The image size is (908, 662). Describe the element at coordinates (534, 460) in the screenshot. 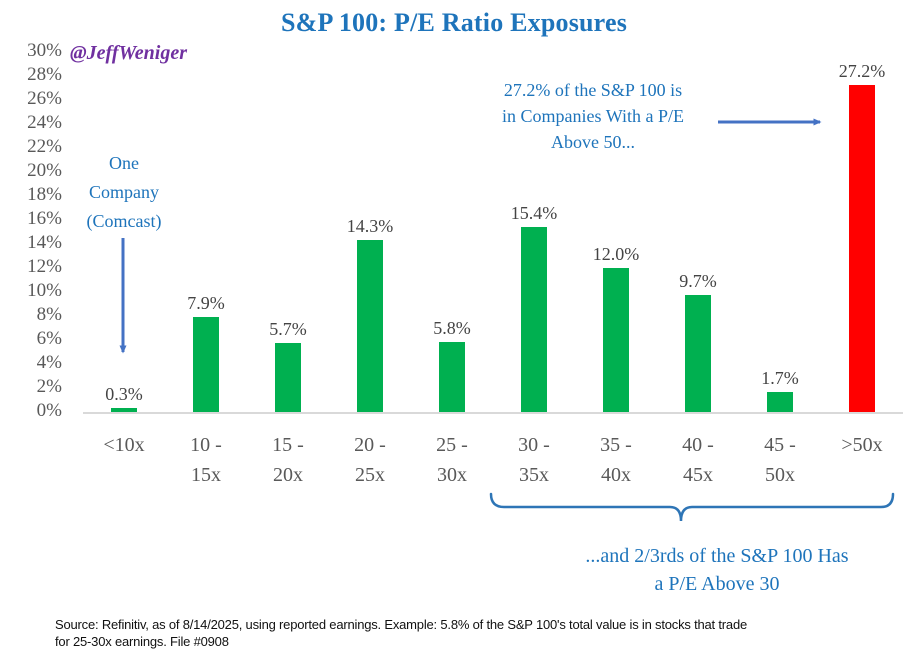

I see `x-tick-label: 30 - 35x` at that location.